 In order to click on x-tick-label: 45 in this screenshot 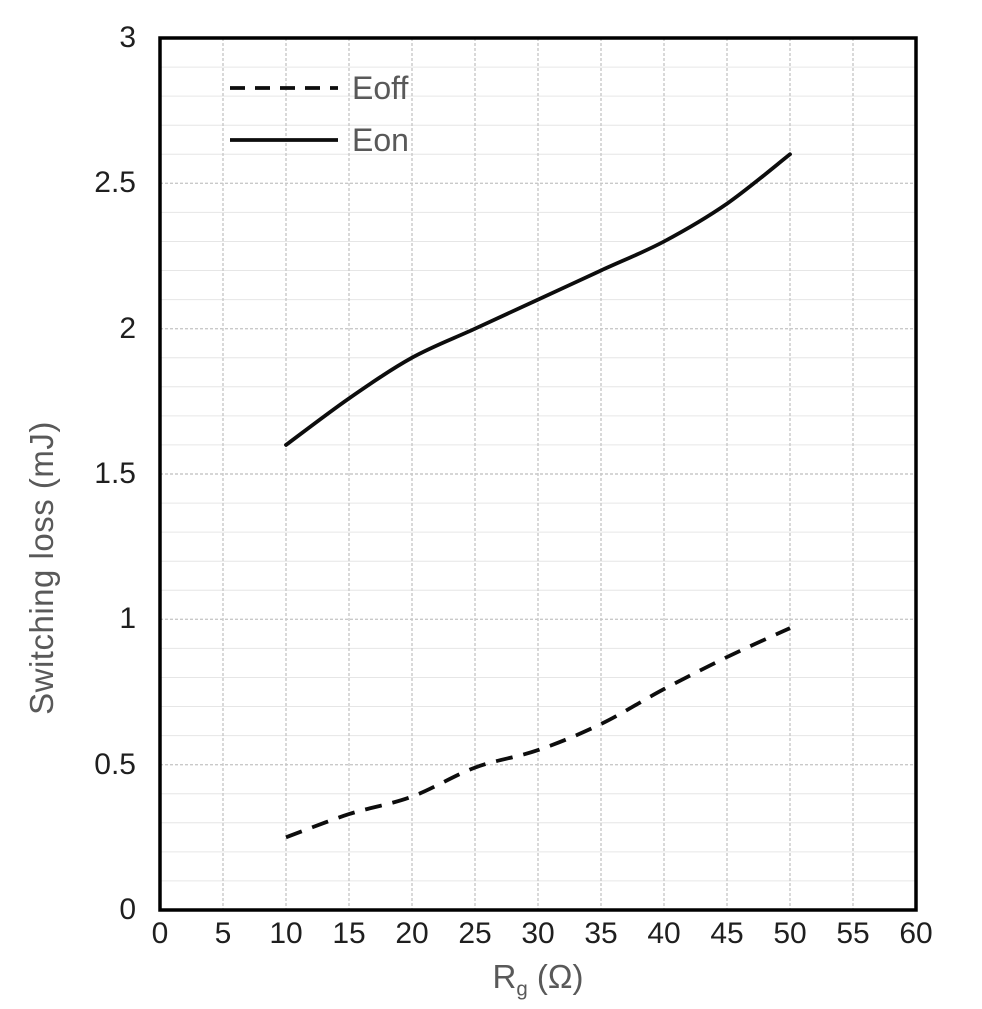, I will do `click(727, 933)`.